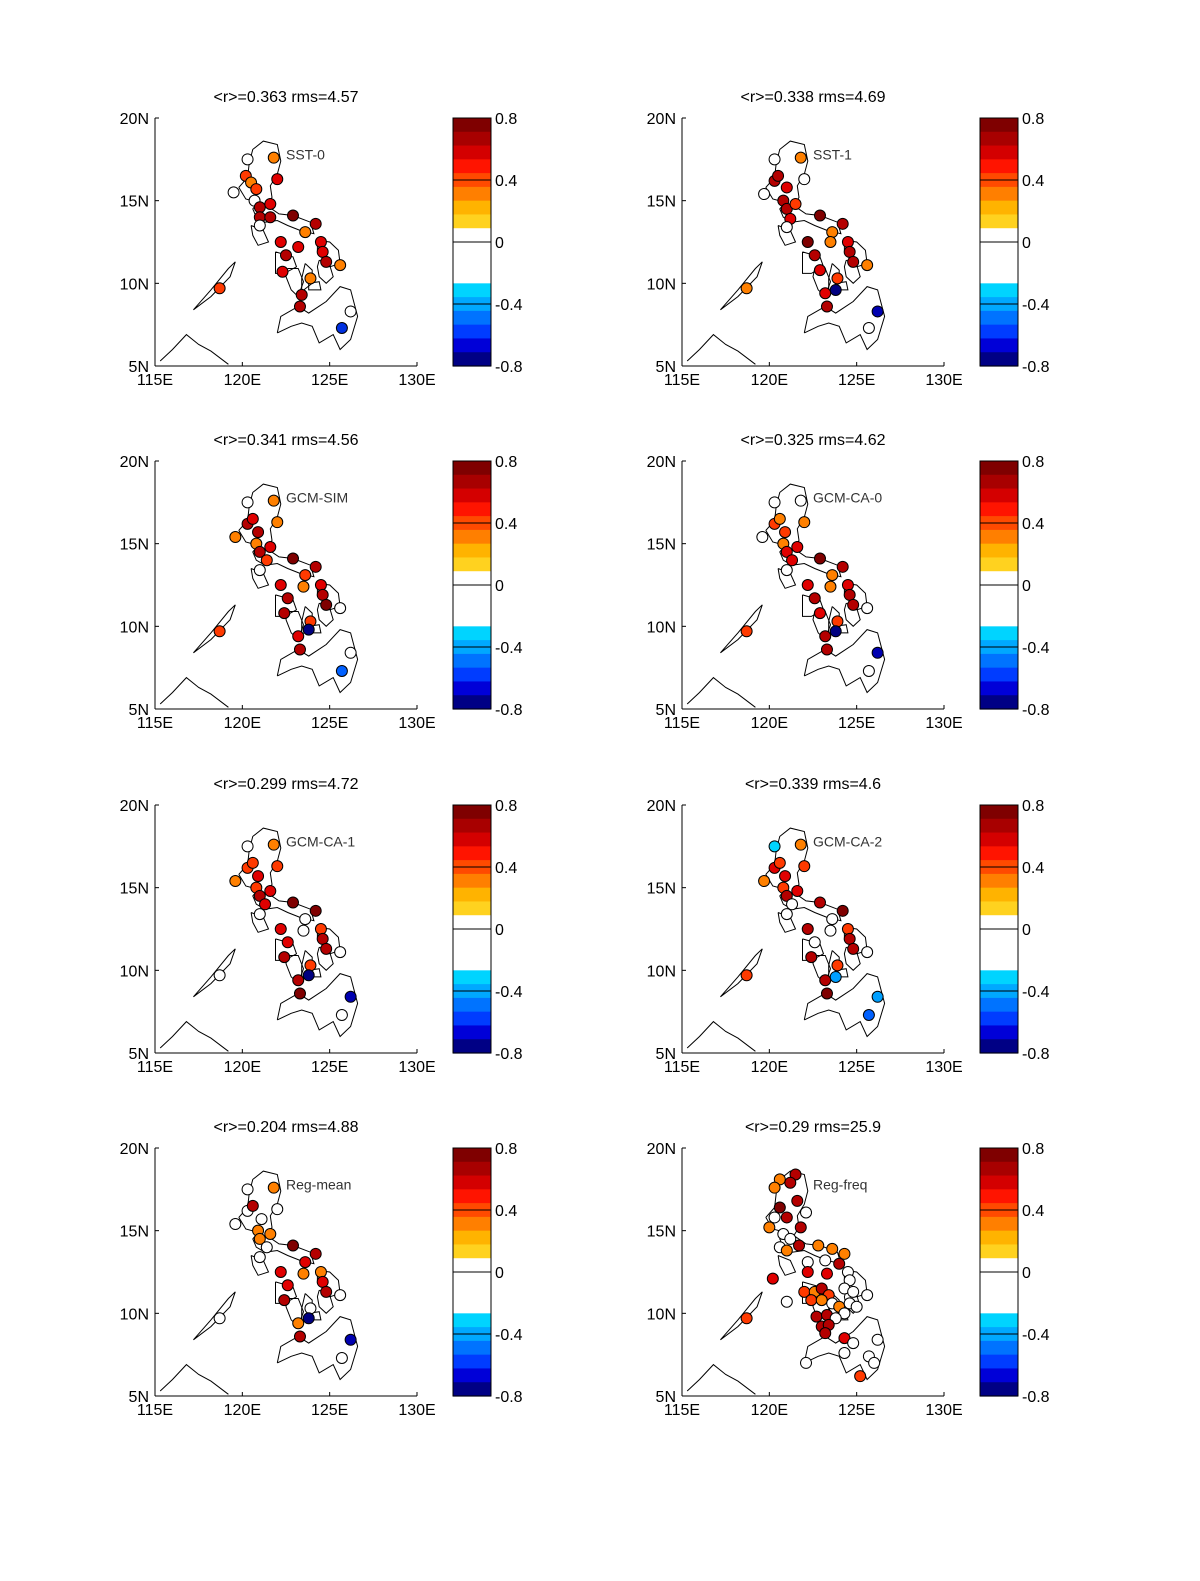 This screenshot has height=1581, width=1200. What do you see at coordinates (847, 497) in the screenshot?
I see `model-label: GCM-CA-0` at bounding box center [847, 497].